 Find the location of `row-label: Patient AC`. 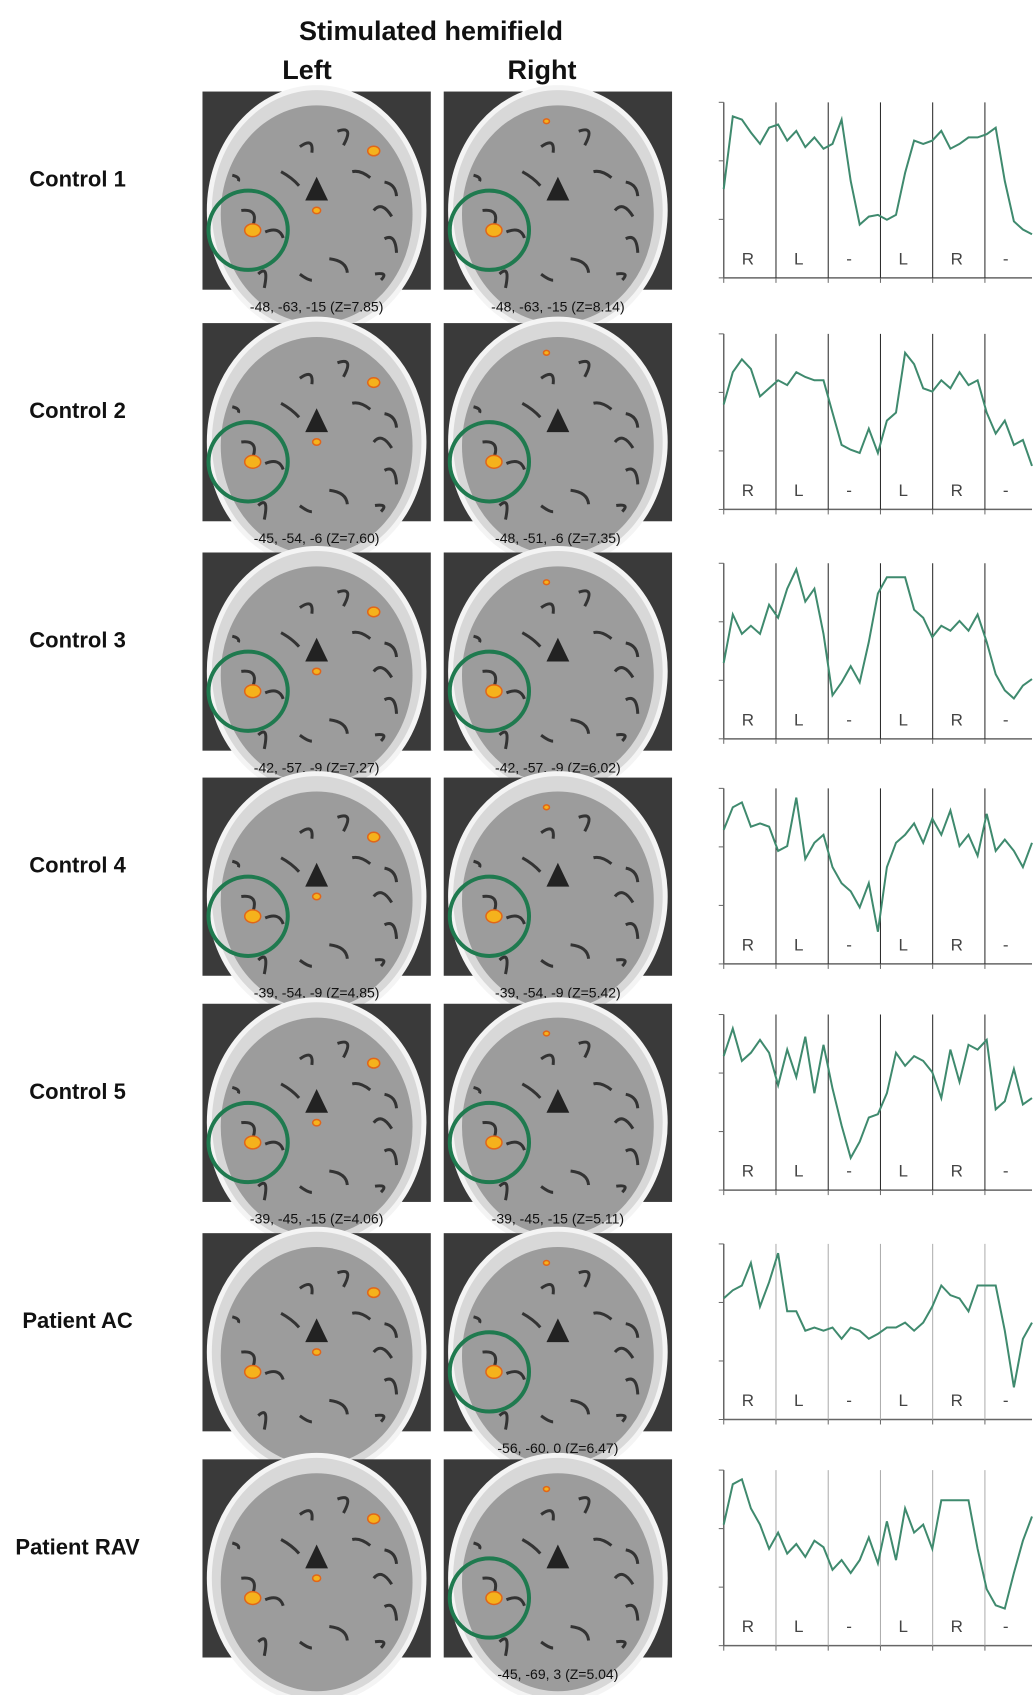

row-label: Patient AC is located at coordinates (77, 1320).